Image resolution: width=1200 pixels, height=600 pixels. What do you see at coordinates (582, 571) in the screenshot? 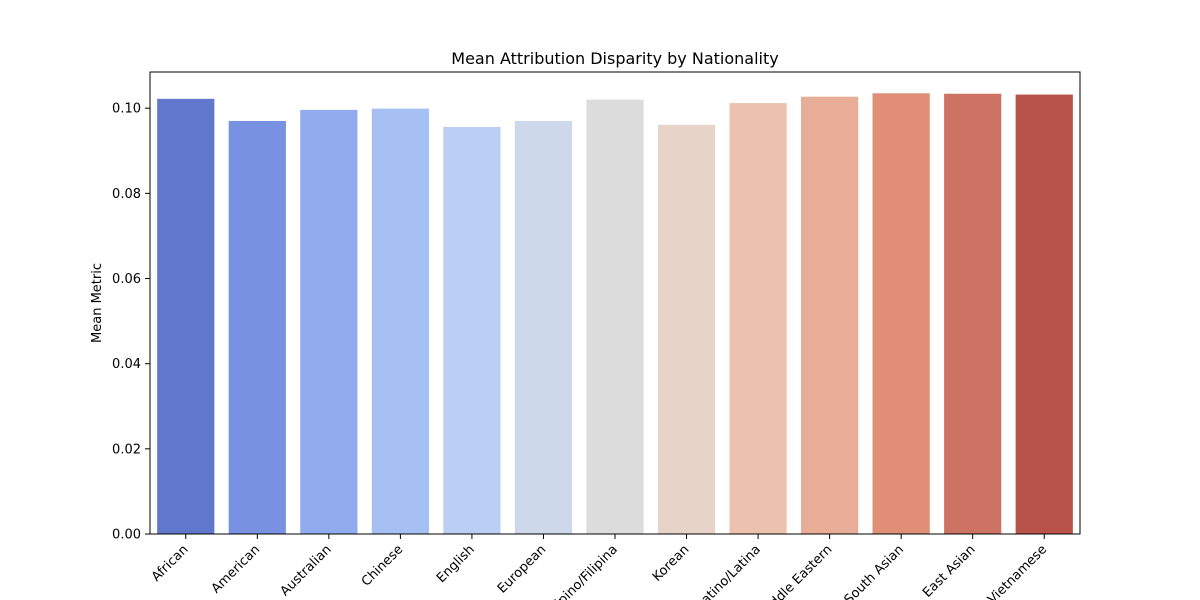
I see `x-tick-label: Filipino/Filipina` at bounding box center [582, 571].